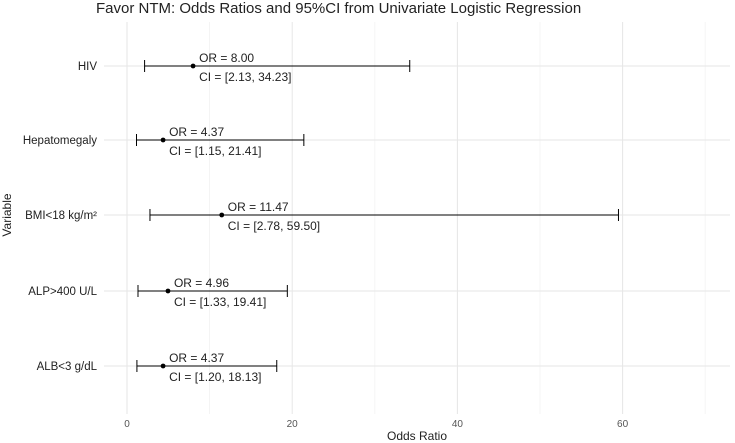 The height and width of the screenshot is (443, 735). Describe the element at coordinates (88, 67) in the screenshot. I see `y-category-label: HIV` at that location.